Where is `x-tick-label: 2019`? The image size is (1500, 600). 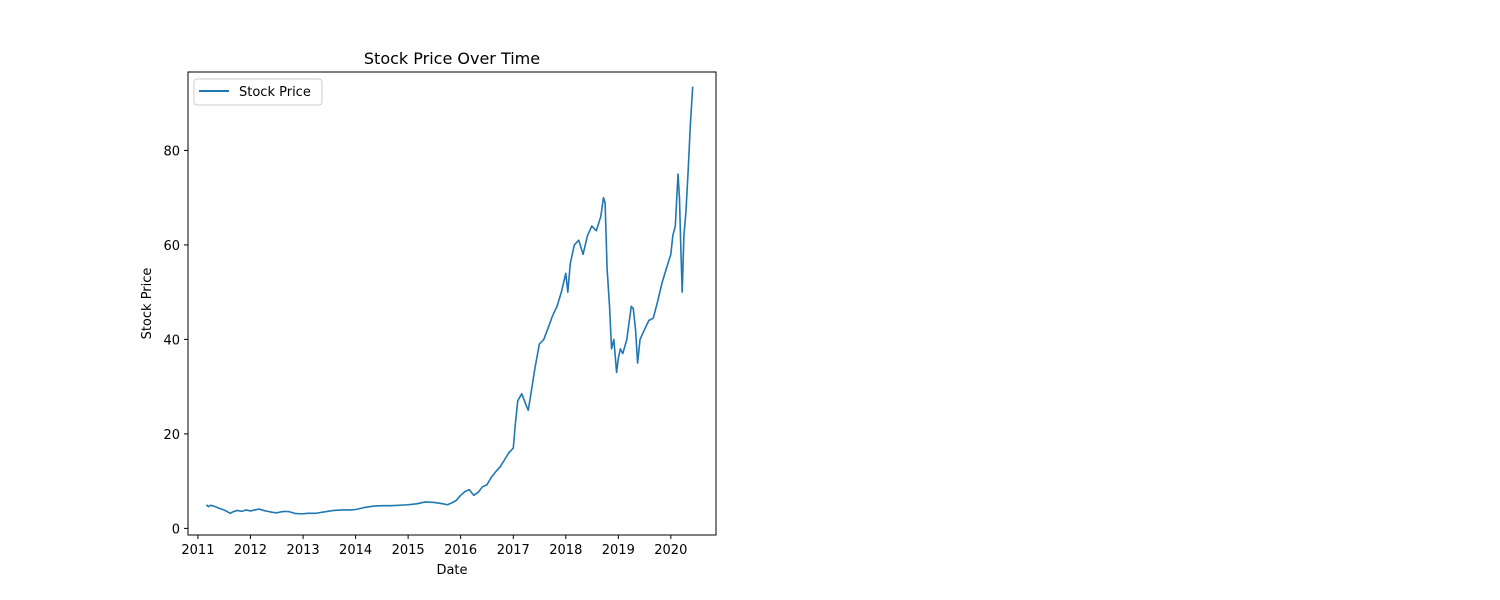 x-tick-label: 2019 is located at coordinates (618, 550).